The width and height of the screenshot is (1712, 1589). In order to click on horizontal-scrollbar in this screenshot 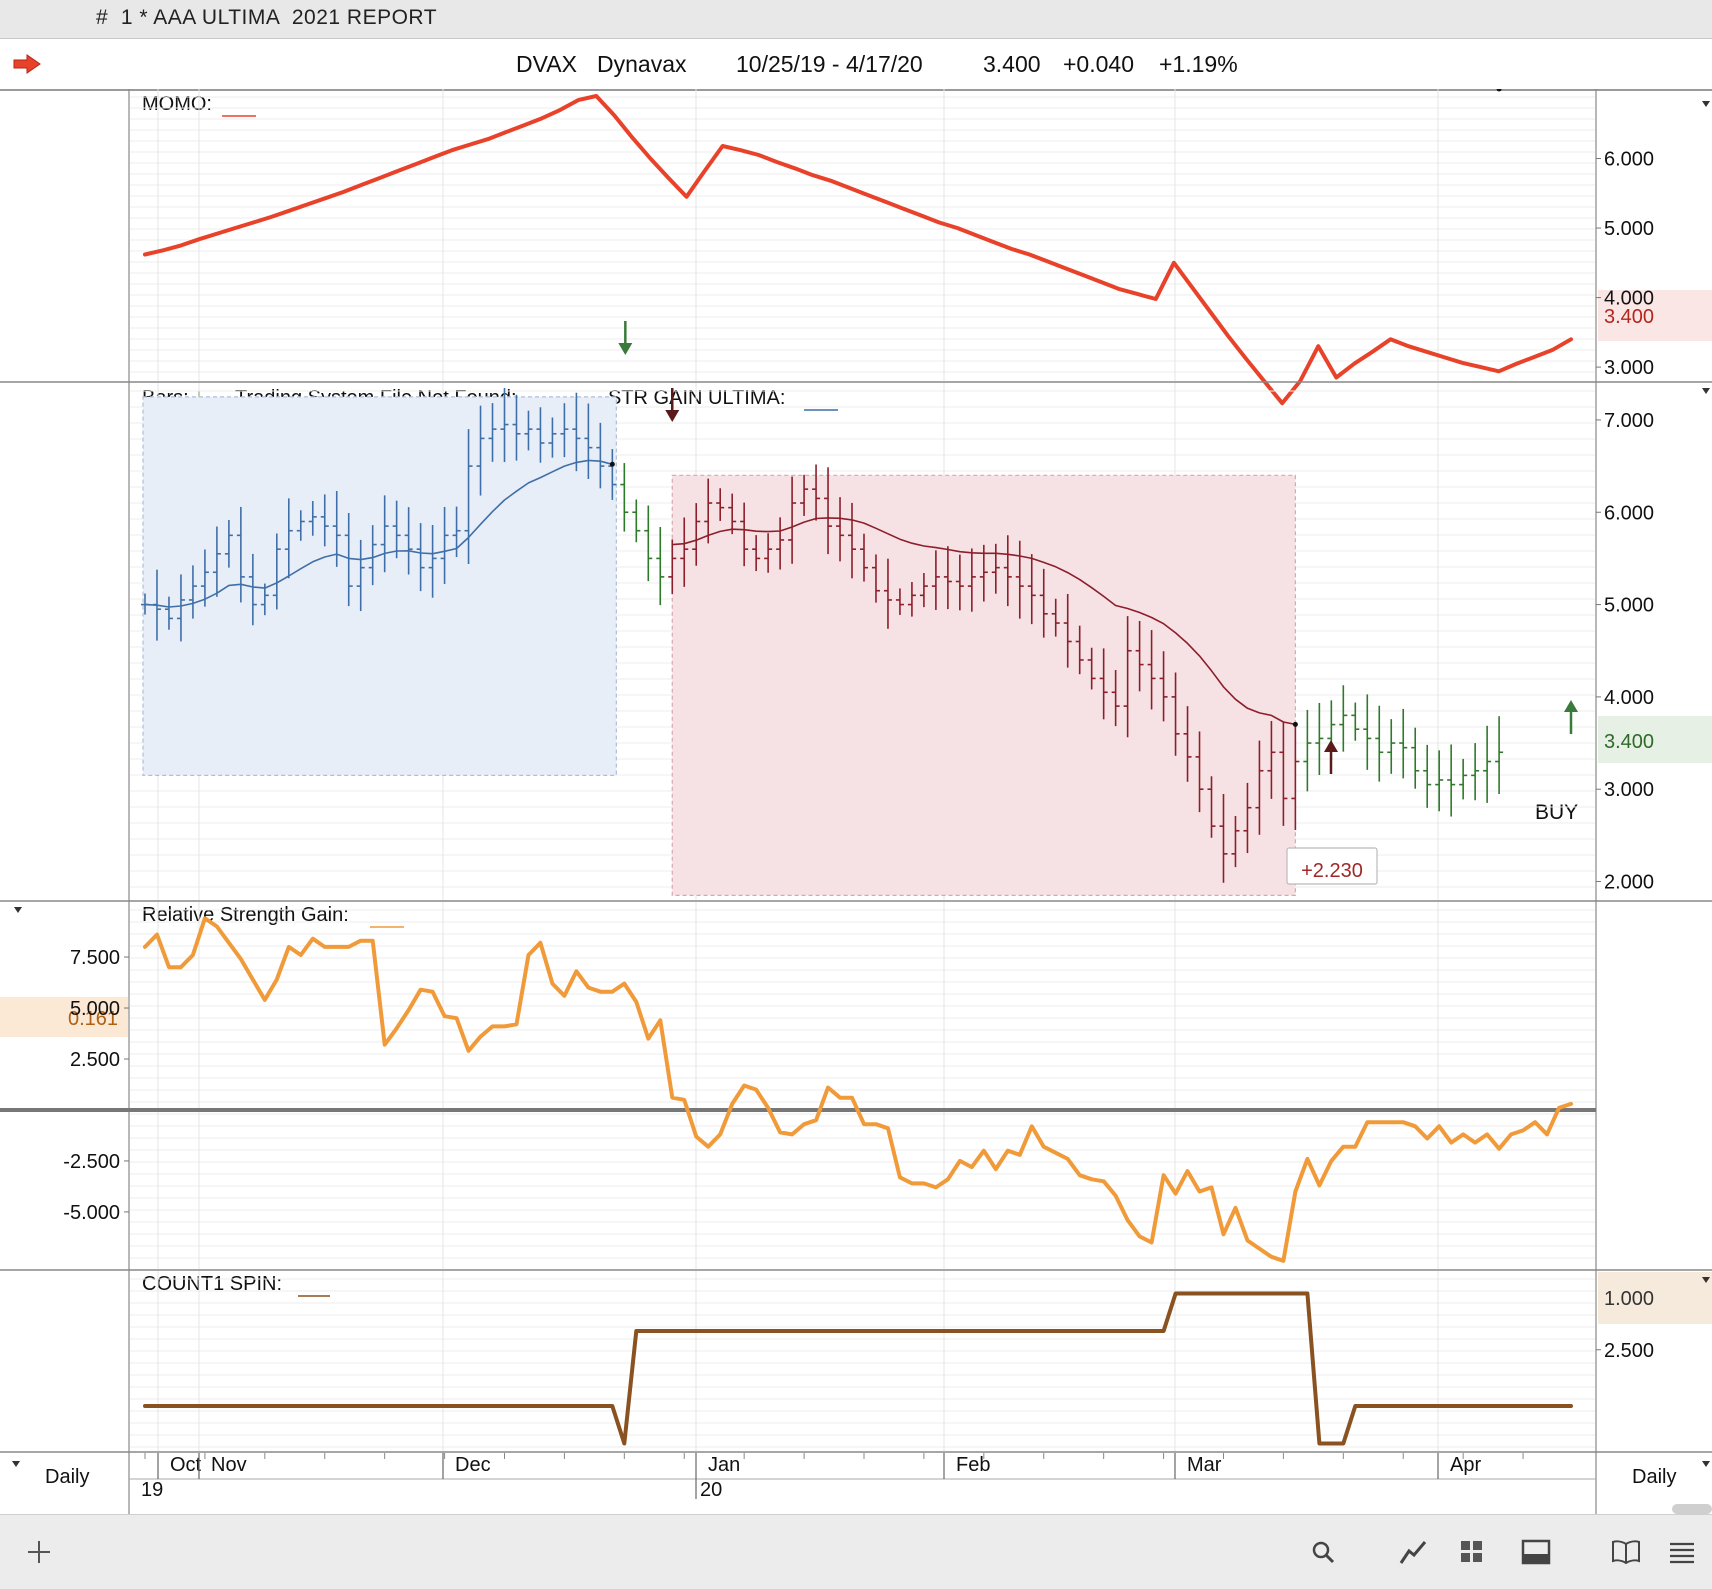, I will do `click(1692, 1509)`.